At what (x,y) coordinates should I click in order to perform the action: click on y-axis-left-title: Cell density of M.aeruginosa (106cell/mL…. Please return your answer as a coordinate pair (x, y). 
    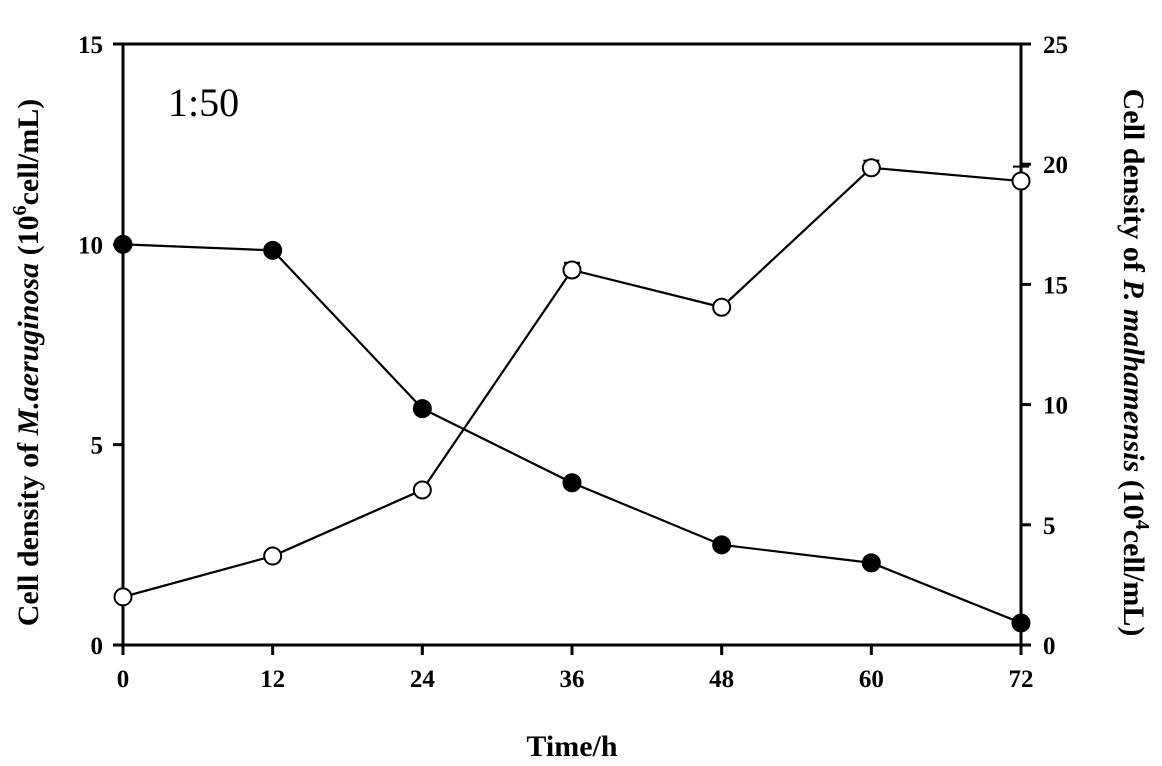
    Looking at the image, I should click on (27, 363).